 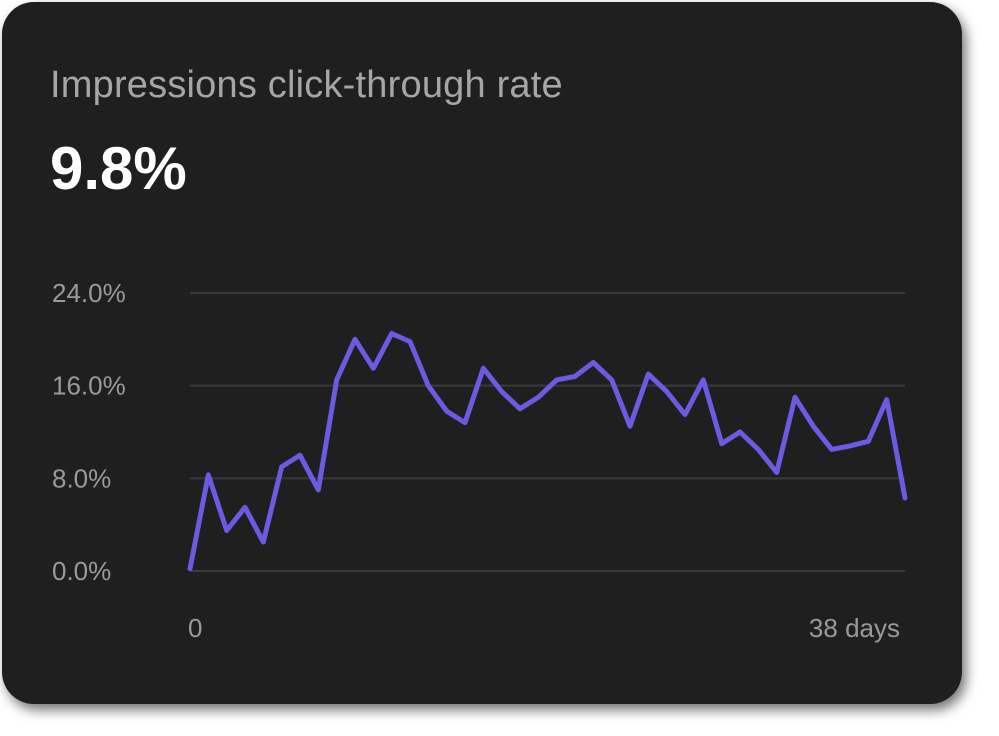 I want to click on y-tick-label: 0.0%, so click(x=81, y=571).